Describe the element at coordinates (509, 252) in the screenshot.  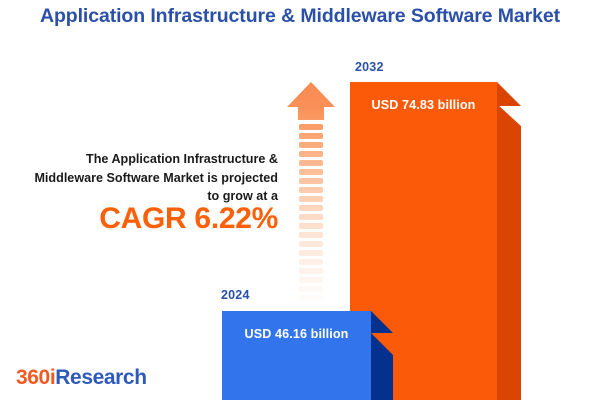
I see `bar-2032-side-face` at that location.